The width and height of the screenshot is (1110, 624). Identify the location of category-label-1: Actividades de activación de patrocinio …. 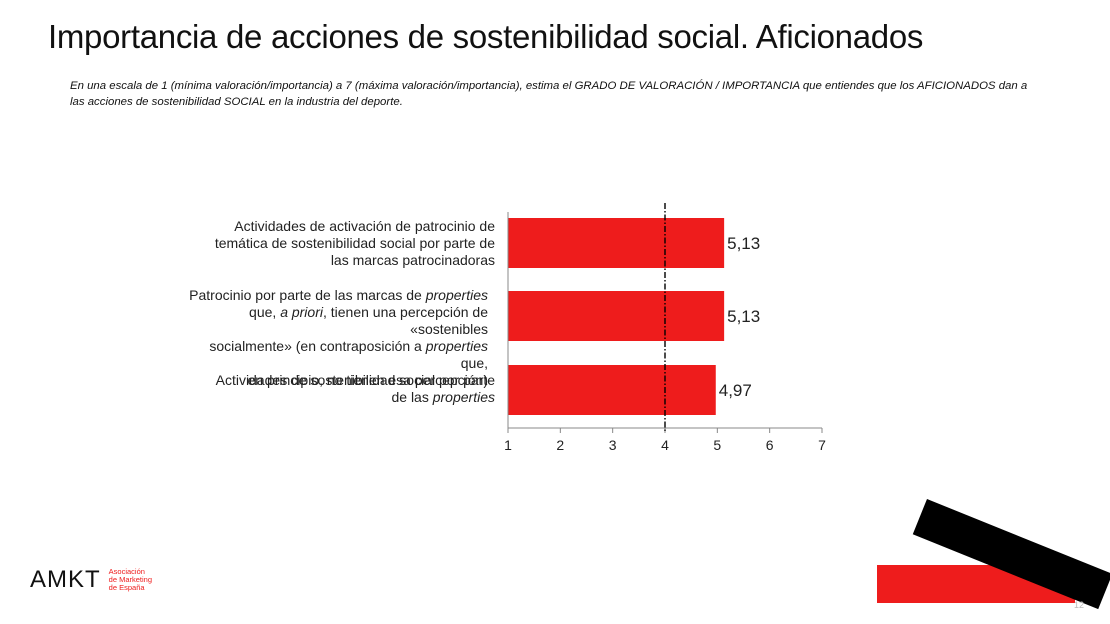
(354, 243).